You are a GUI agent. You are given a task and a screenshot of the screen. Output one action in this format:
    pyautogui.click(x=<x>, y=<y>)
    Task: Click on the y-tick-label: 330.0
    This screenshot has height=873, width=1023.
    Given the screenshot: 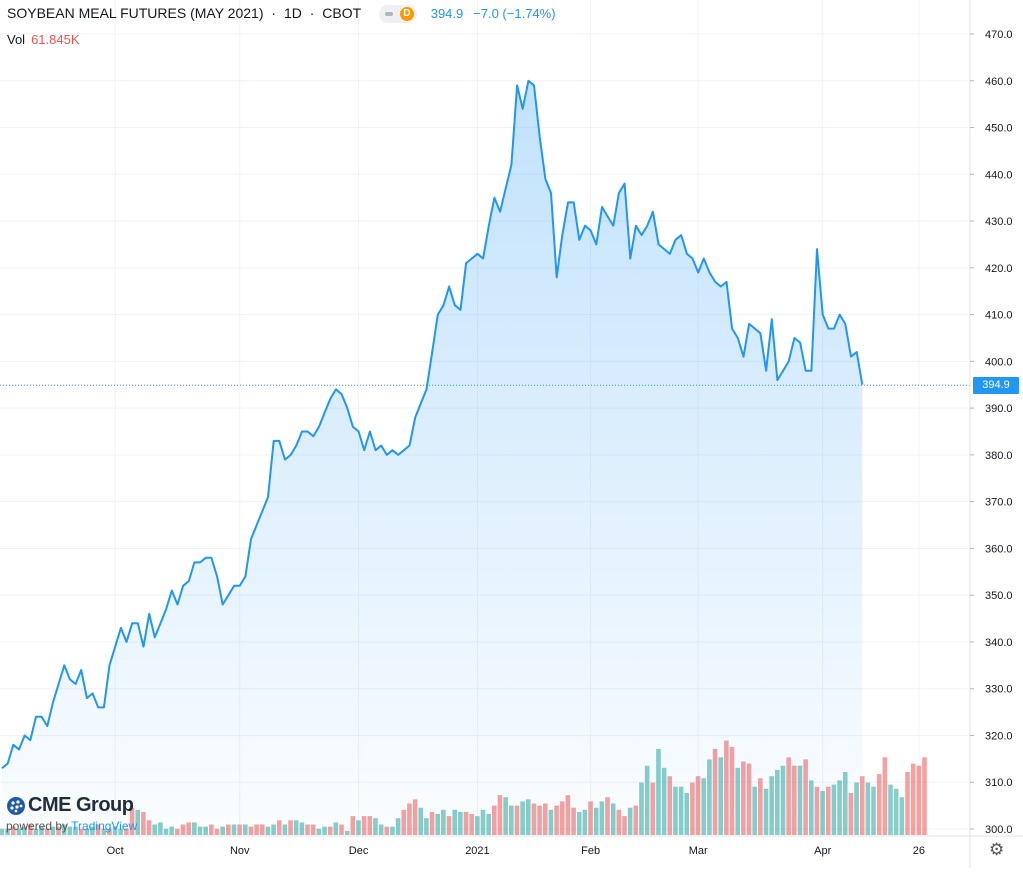 What is the action you would take?
    pyautogui.click(x=999, y=690)
    